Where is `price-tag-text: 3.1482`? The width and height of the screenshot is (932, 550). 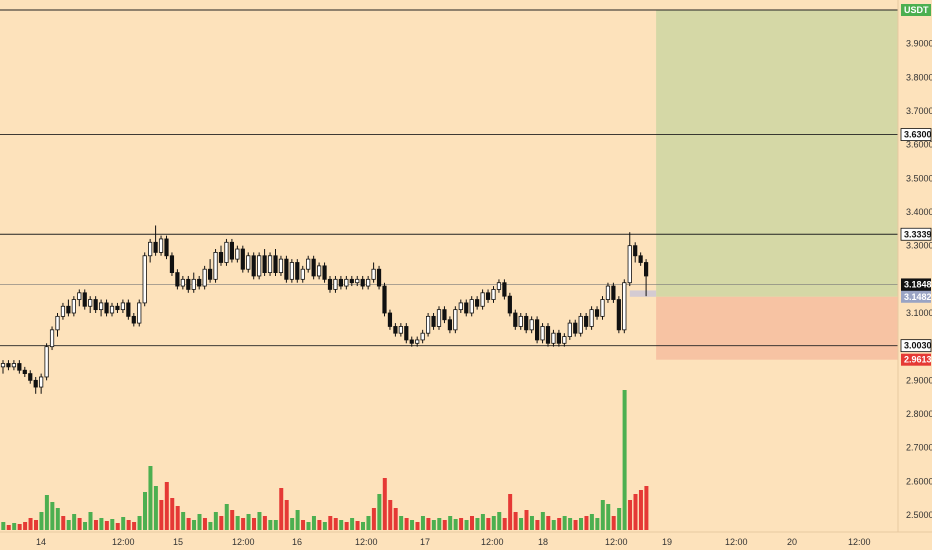
price-tag-text: 3.1482 is located at coordinates (918, 297).